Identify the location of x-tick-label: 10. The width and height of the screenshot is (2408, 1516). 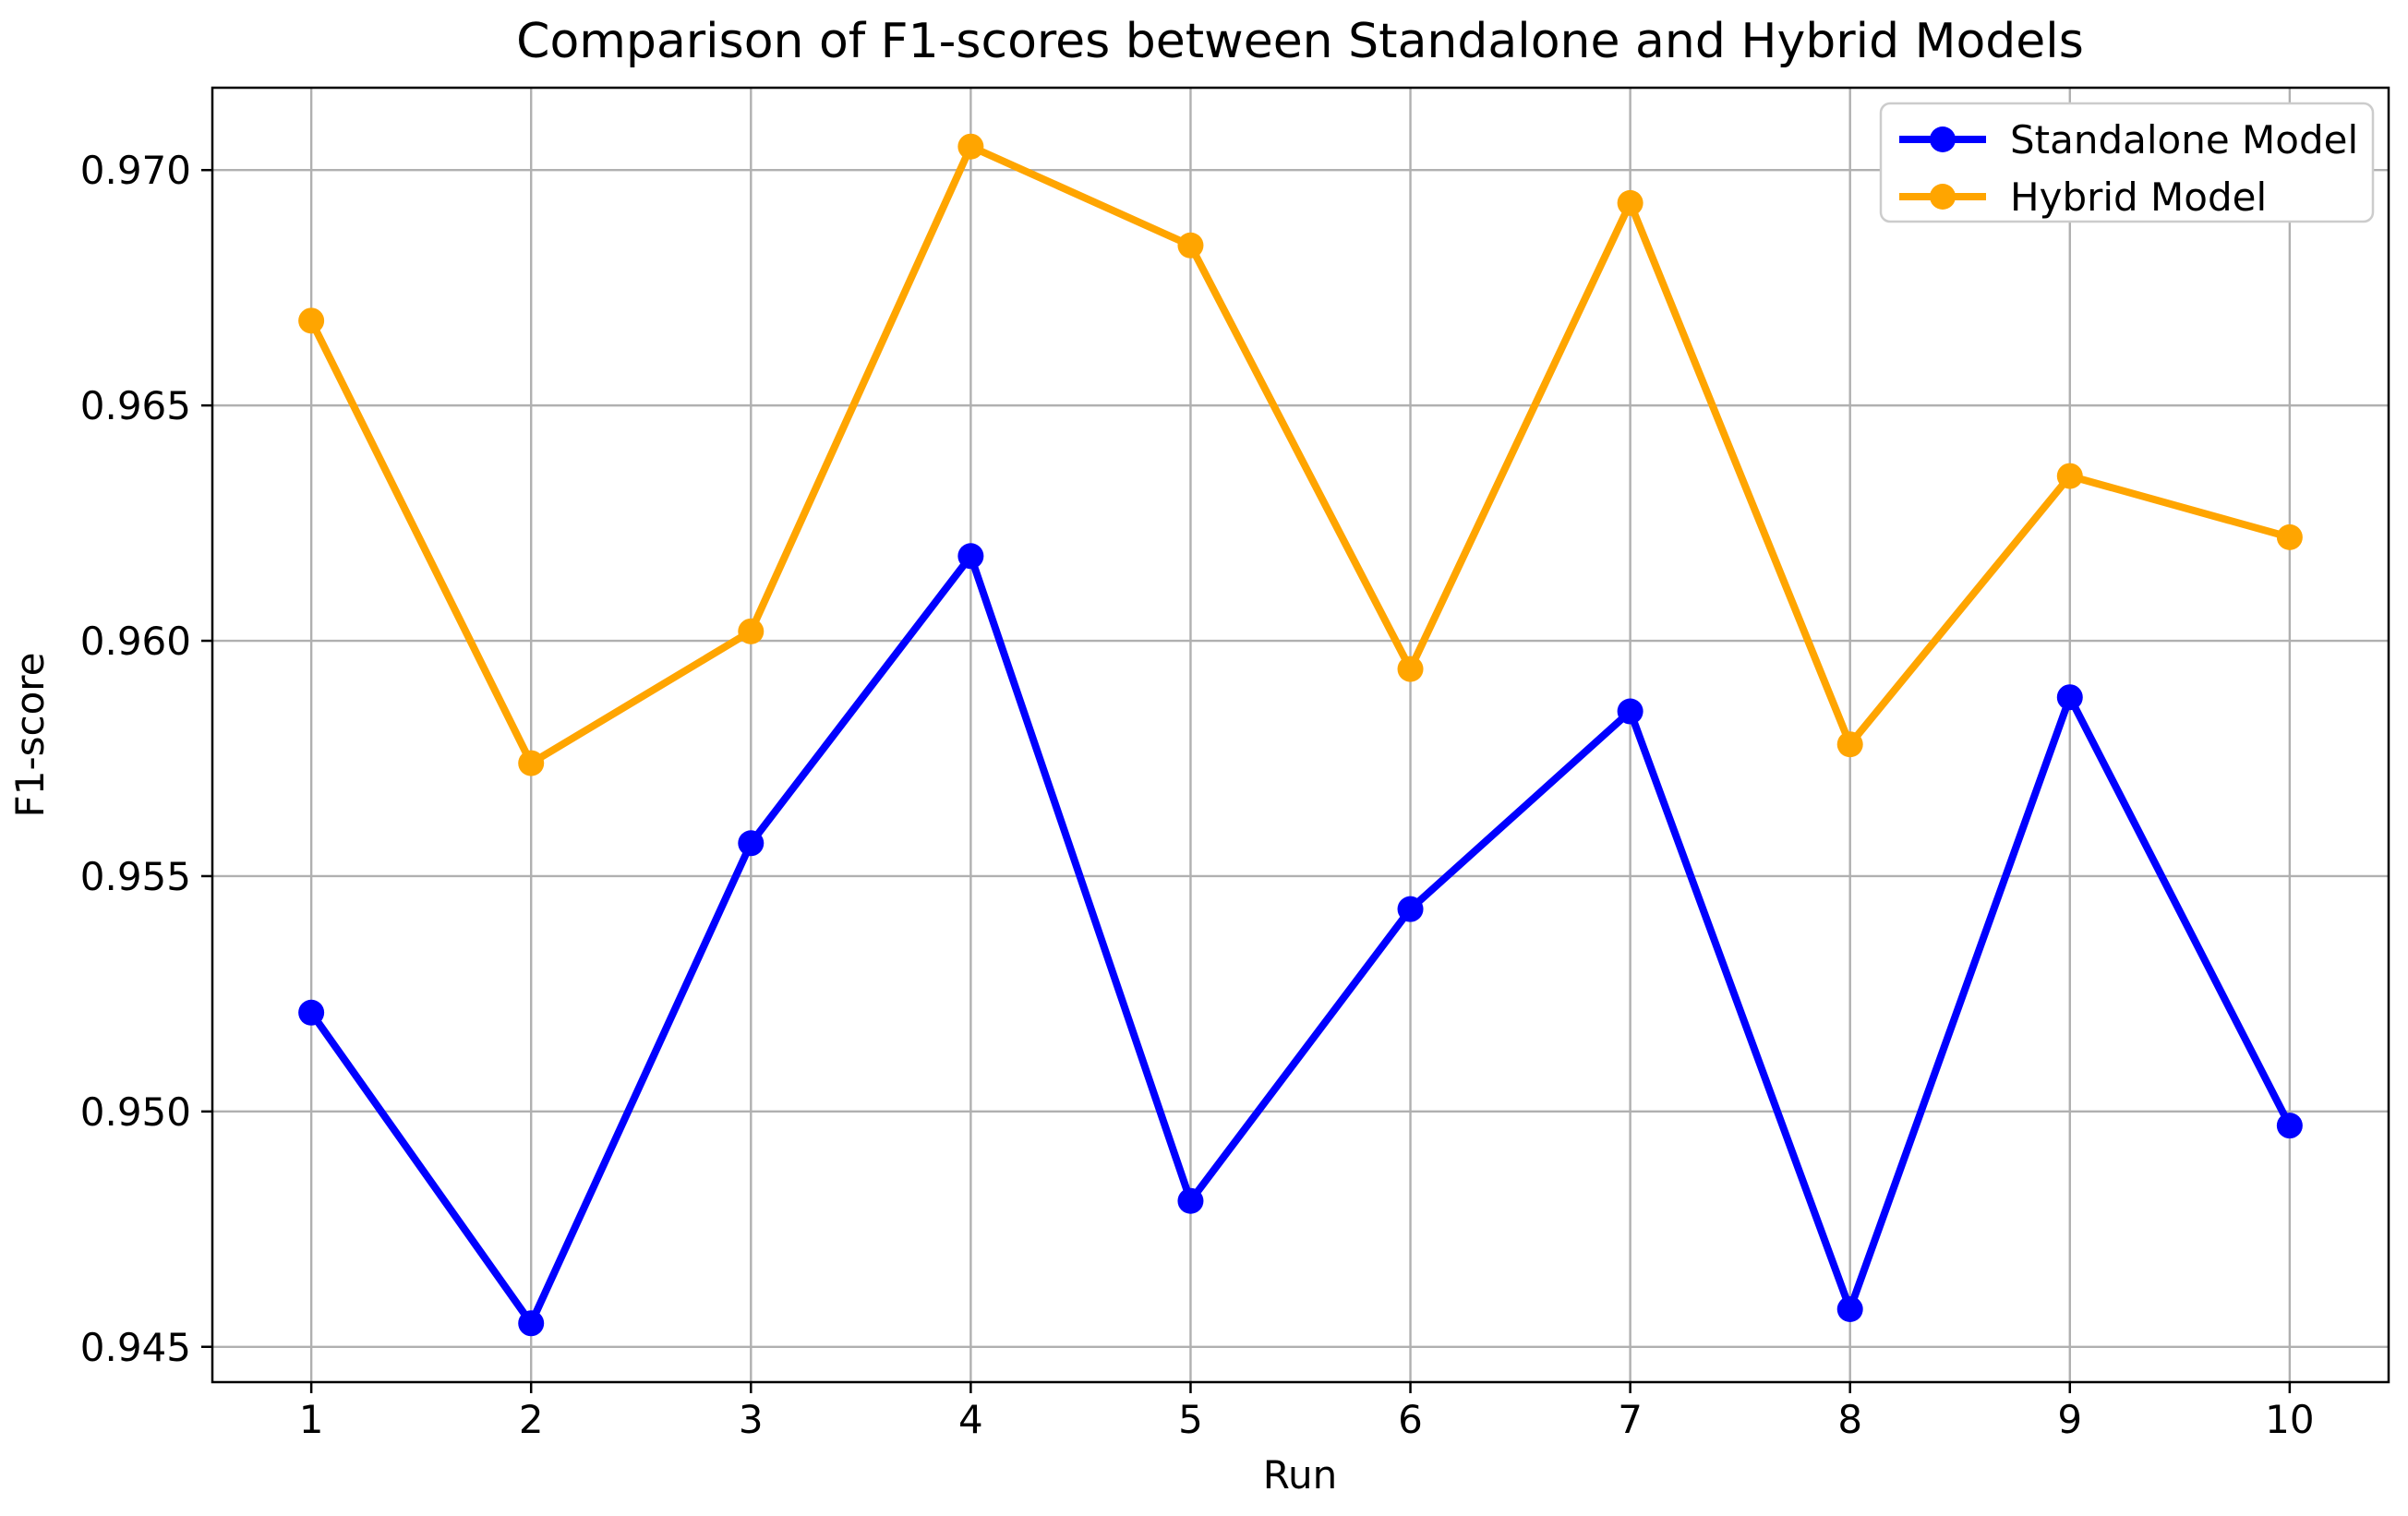
(2289, 1419).